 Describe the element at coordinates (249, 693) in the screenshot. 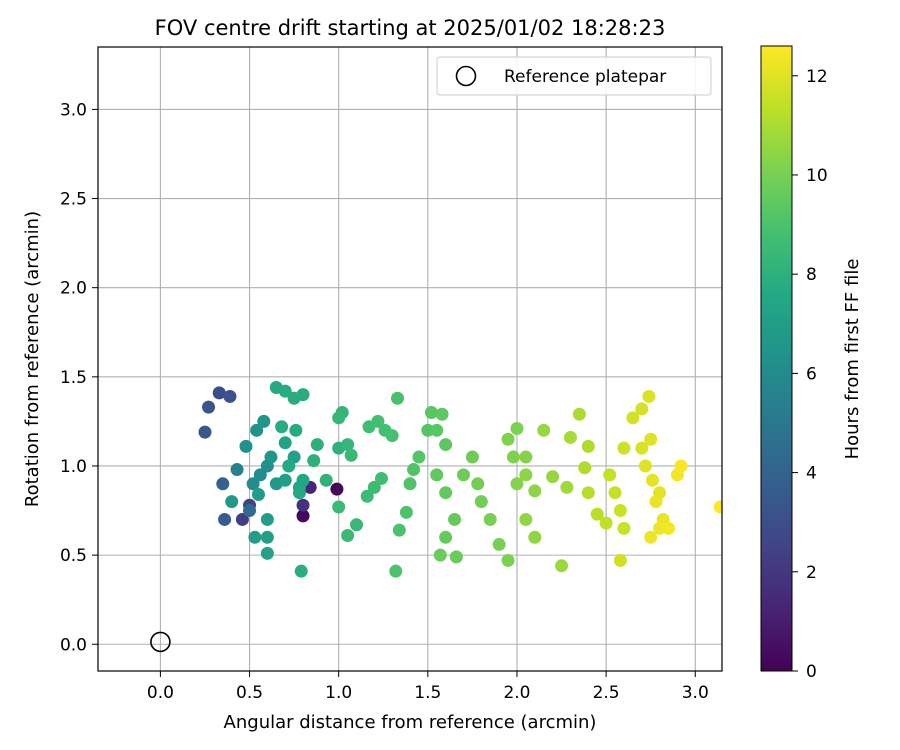

I see `x-tick-label: 0.5` at that location.